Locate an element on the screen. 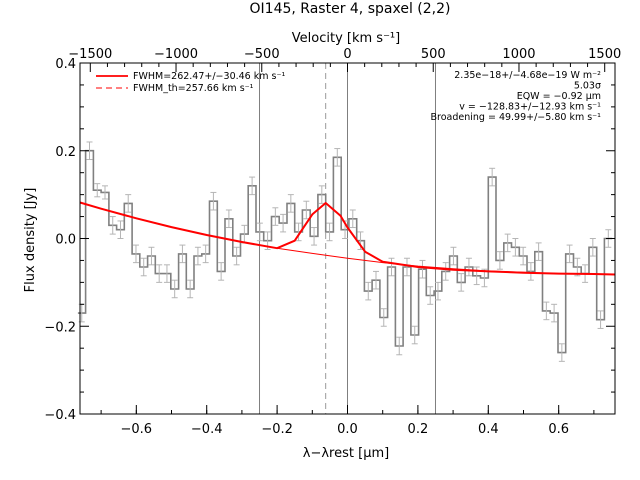 Image resolution: width=640 pixels, height=480 pixels. y-tick-label: −0.2 is located at coordinates (60, 327).